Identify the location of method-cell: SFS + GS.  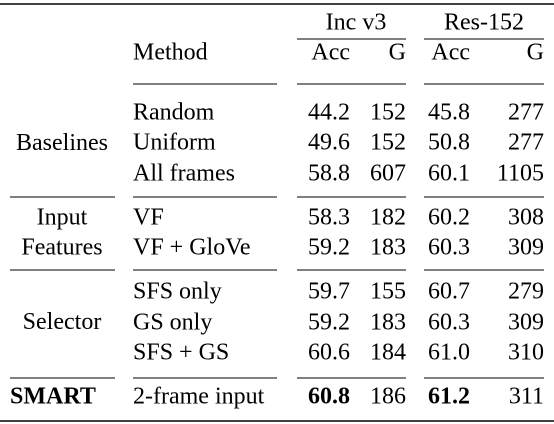
(181, 353).